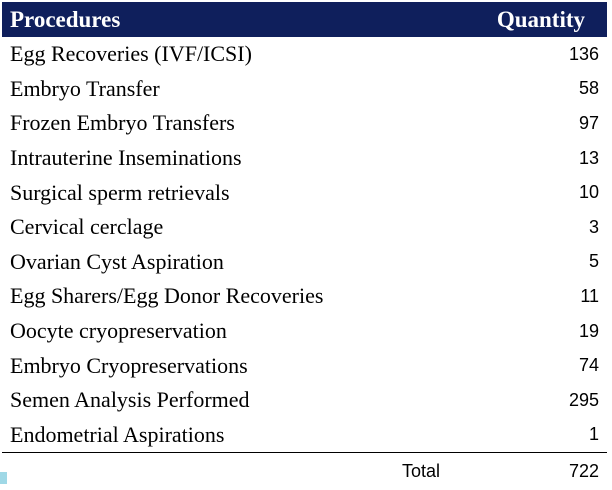 The width and height of the screenshot is (612, 490). What do you see at coordinates (421, 471) in the screenshot?
I see `total-label: Total` at bounding box center [421, 471].